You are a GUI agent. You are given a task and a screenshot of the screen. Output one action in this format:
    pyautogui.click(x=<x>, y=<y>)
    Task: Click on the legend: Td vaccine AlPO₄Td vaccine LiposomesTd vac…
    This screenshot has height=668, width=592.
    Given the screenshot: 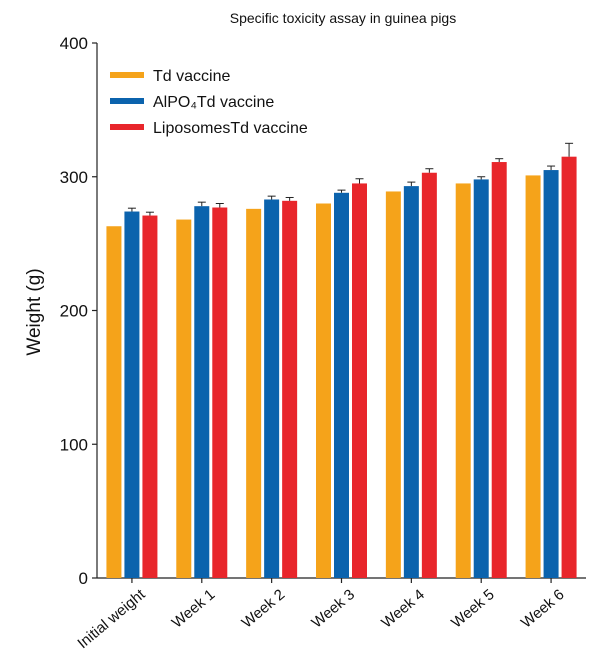 What is the action you would take?
    pyautogui.click(x=209, y=102)
    